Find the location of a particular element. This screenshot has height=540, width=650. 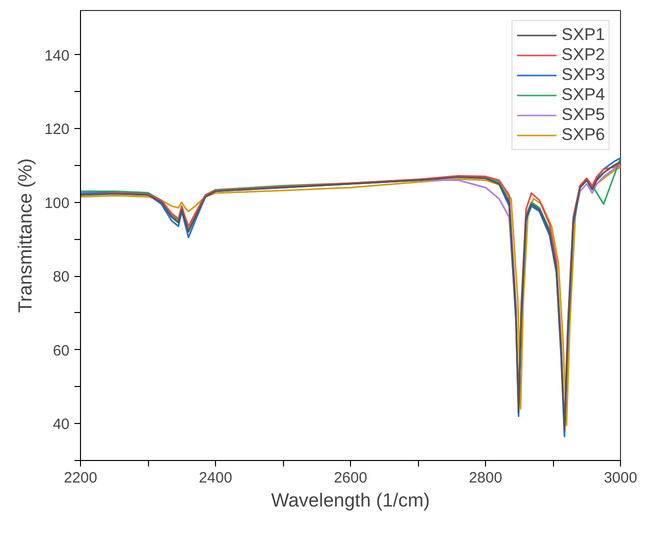

legend-label: SXP6 is located at coordinates (583, 135).